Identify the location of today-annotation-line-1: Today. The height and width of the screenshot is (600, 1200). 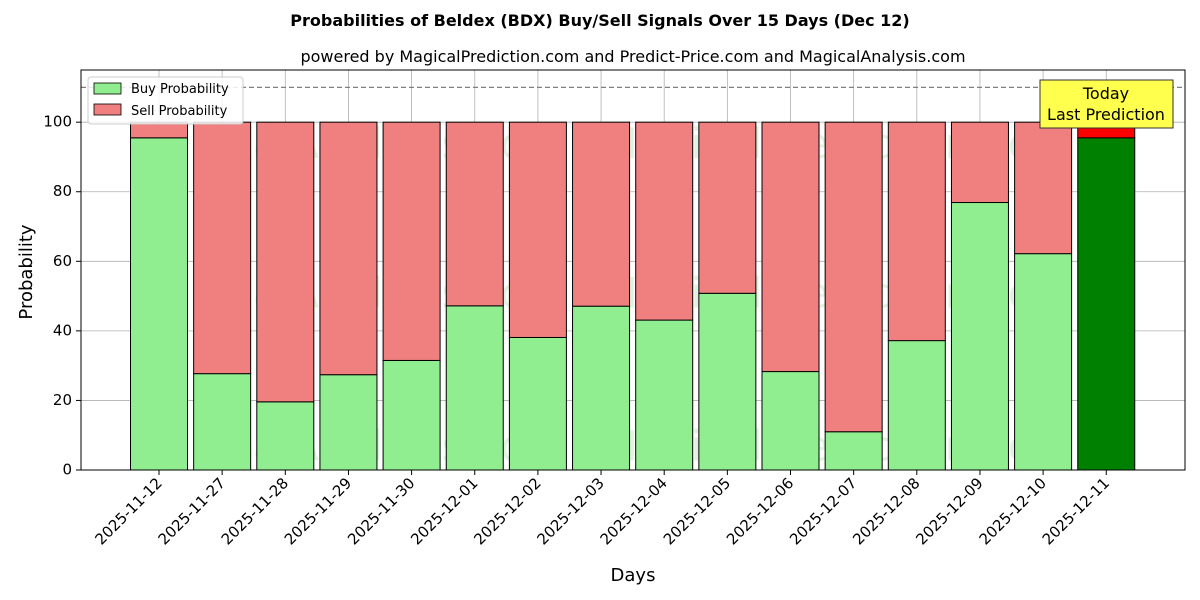
(1105, 93).